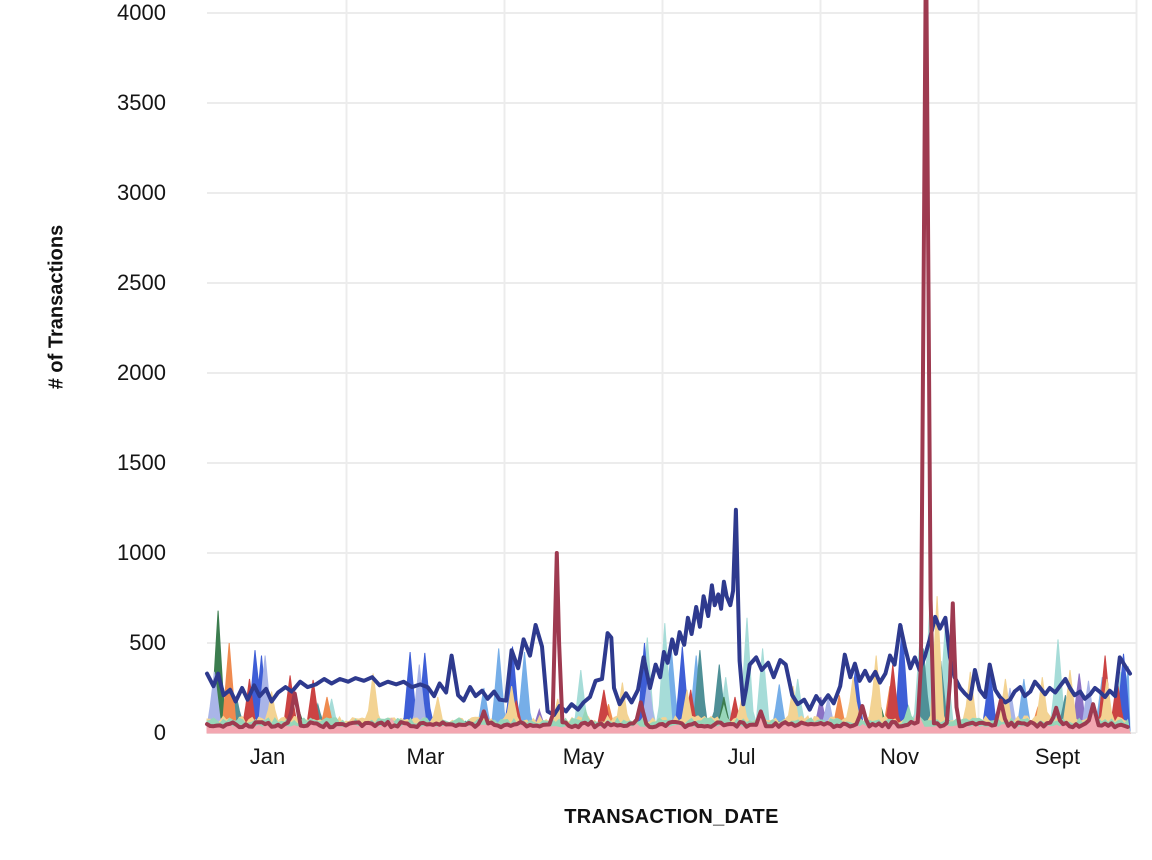 The width and height of the screenshot is (1152, 860). What do you see at coordinates (141, 462) in the screenshot?
I see `y-tick-label: 1500` at bounding box center [141, 462].